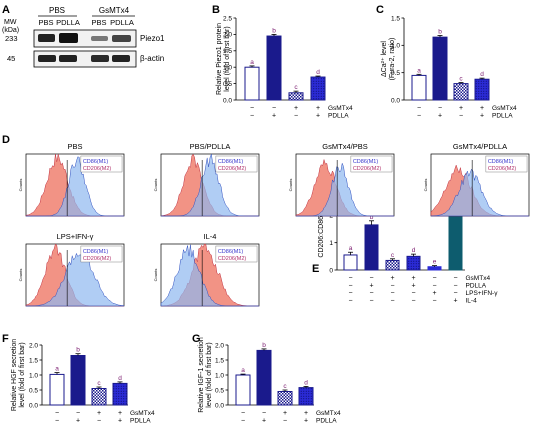 This screenshot has width=550, height=434. What do you see at coordinates (6, 140) in the screenshot?
I see `panel-letter-d: D` at bounding box center [6, 140].